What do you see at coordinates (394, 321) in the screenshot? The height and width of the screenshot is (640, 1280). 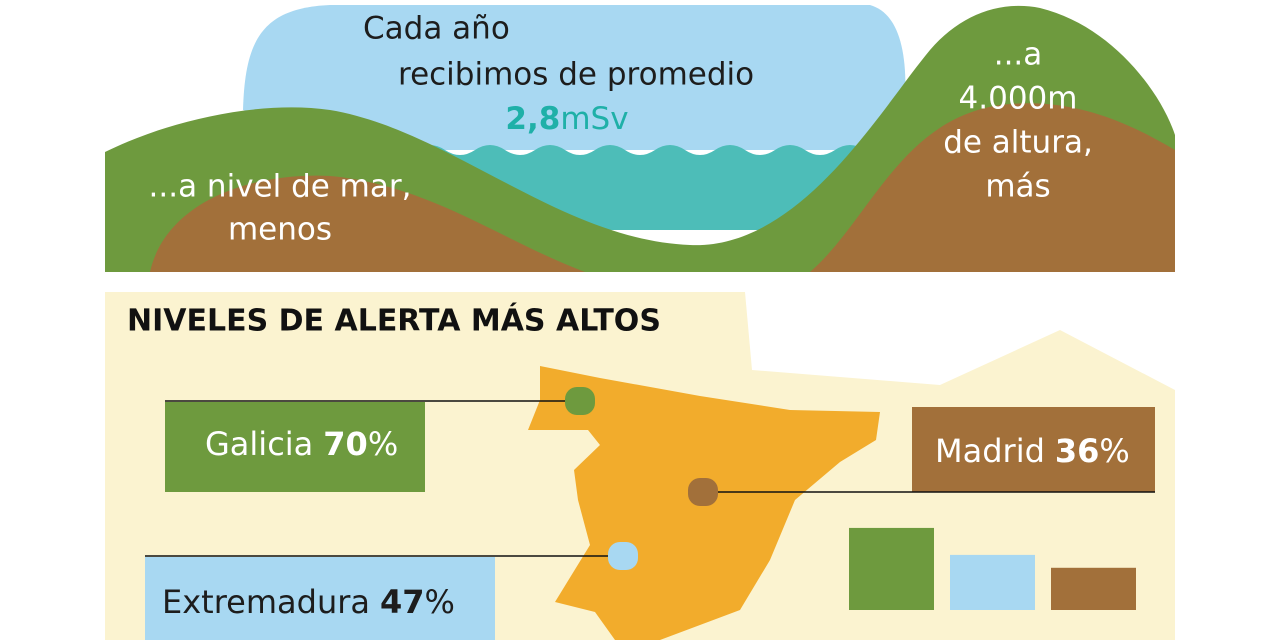 I see `section-title: NIVELES DE ALERTA MÁS ALTOS` at bounding box center [394, 321].